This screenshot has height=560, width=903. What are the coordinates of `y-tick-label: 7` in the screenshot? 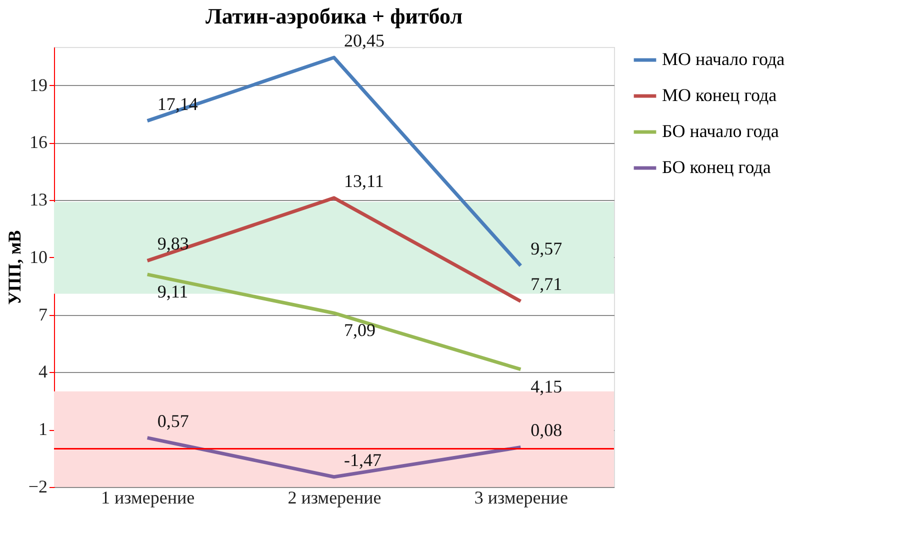 It's located at (43, 314).